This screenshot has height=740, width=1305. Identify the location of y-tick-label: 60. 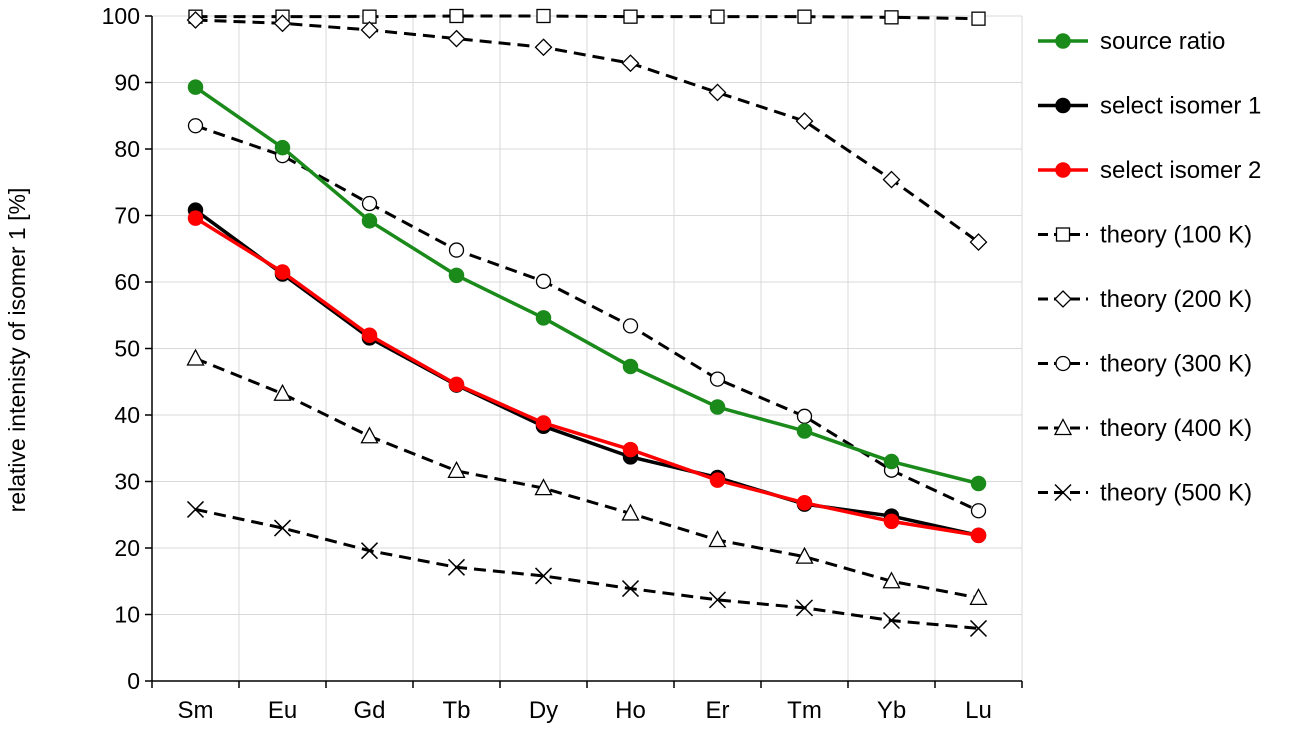
(127, 282).